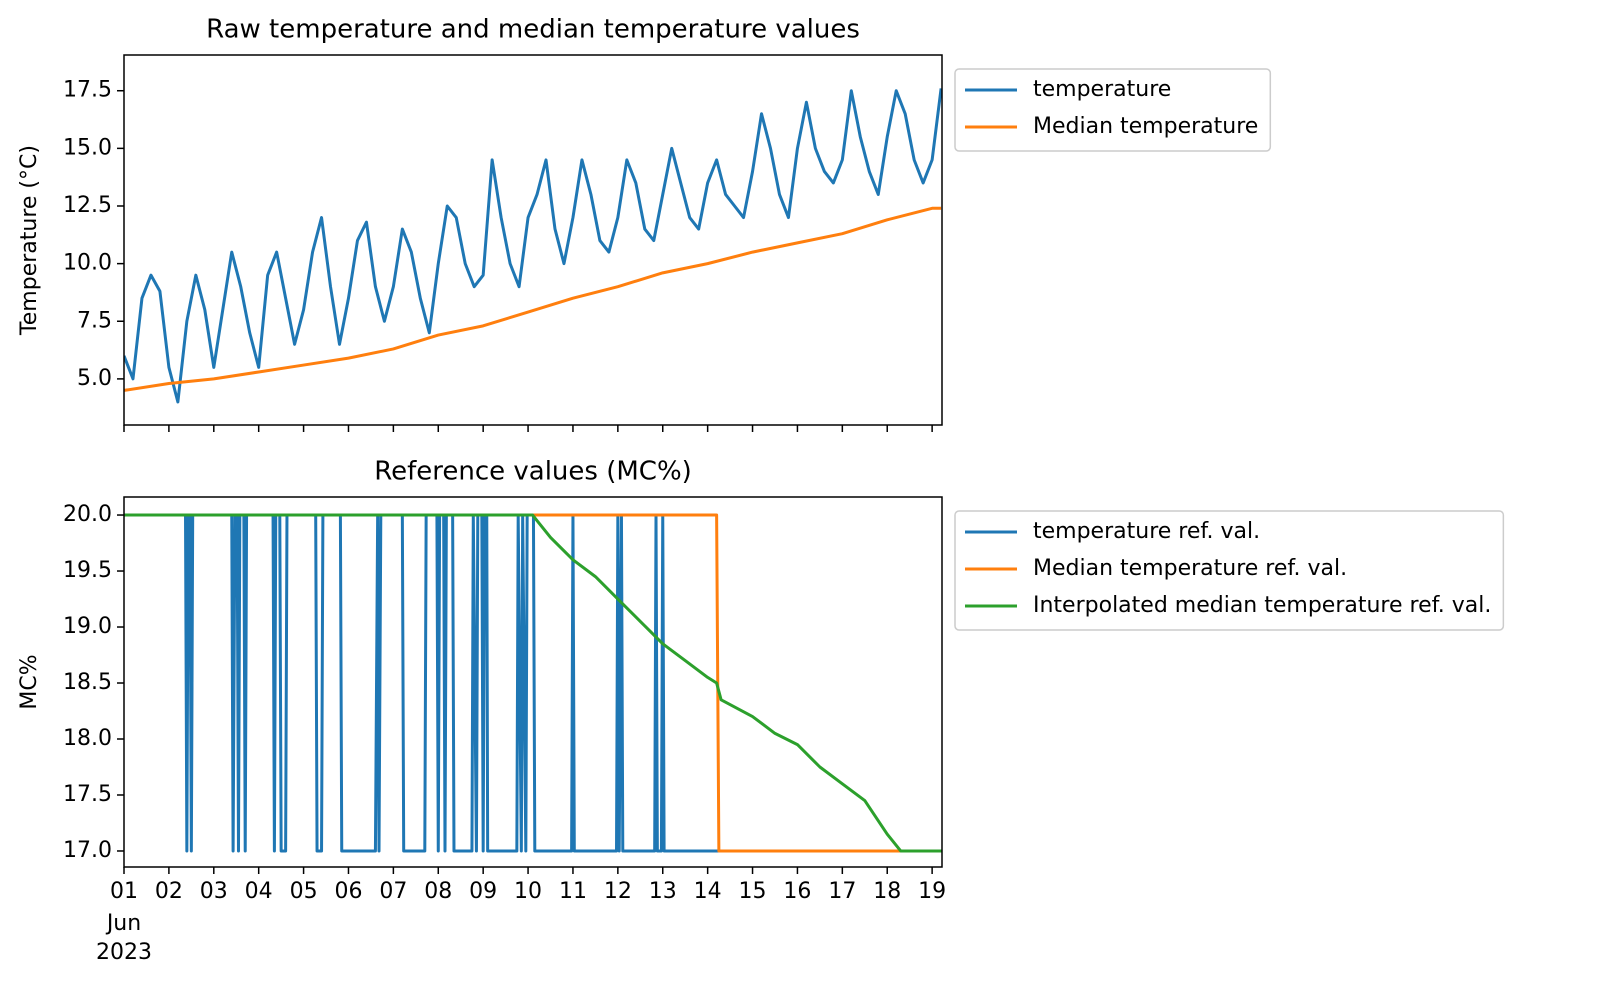 This screenshot has width=1600, height=1004. Describe the element at coordinates (94, 378) in the screenshot. I see `y-tick-label: 5.0` at that location.